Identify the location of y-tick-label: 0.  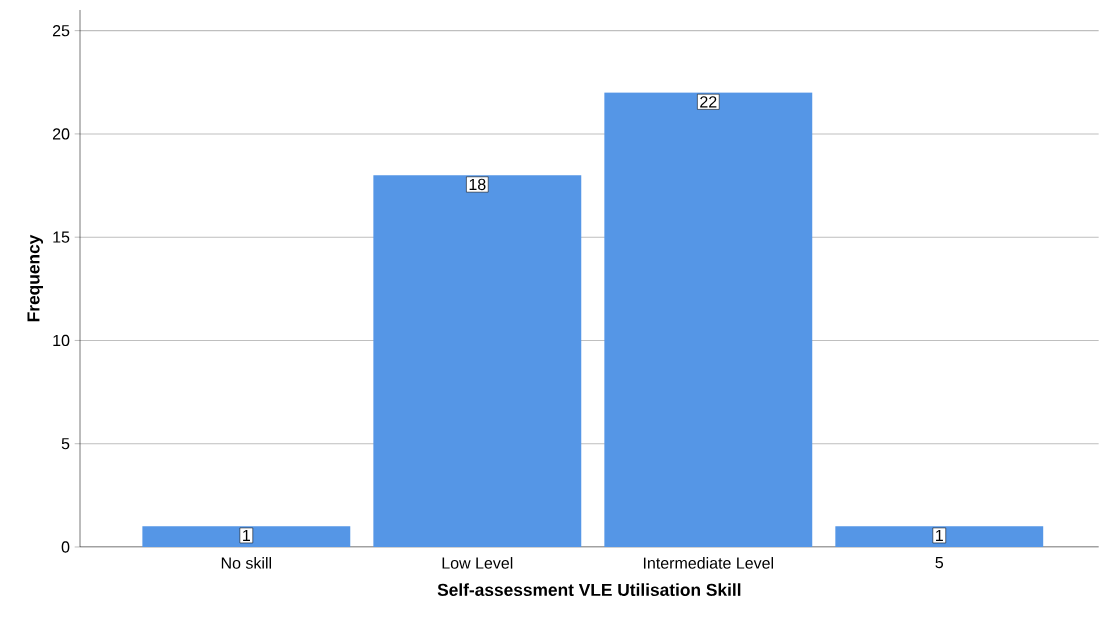
(65, 547).